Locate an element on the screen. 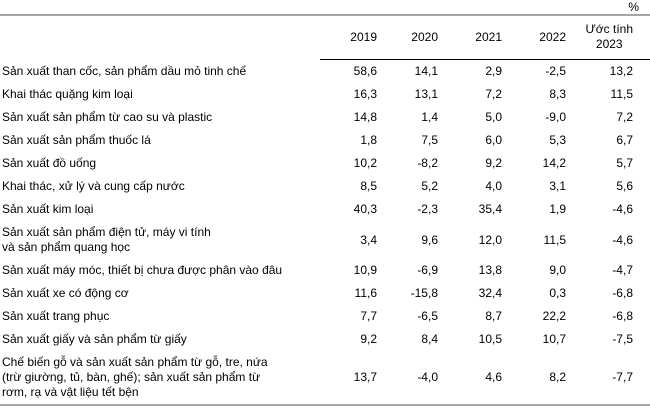 The height and width of the screenshot is (412, 650). cell-2019: 3,4 is located at coordinates (368, 239).